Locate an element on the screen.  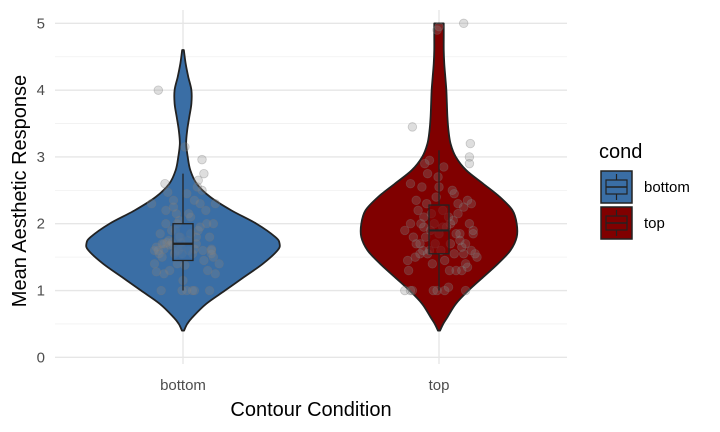
legend-entry-bottom: bottom is located at coordinates (645, 187).